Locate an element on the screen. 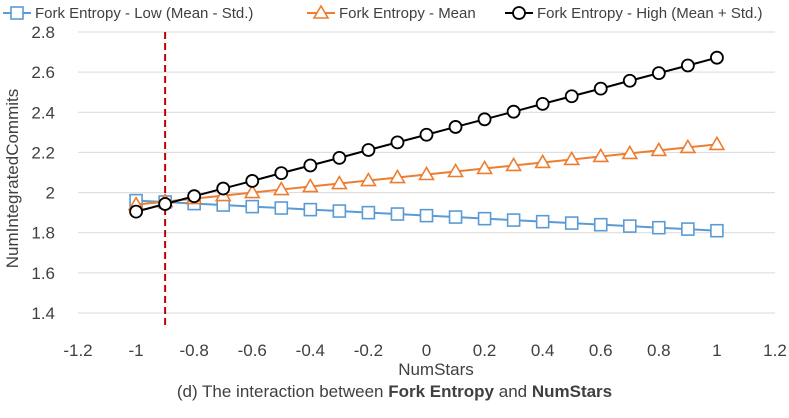 Image resolution: width=789 pixels, height=418 pixels. x-tick-label: 0.4 is located at coordinates (543, 350).